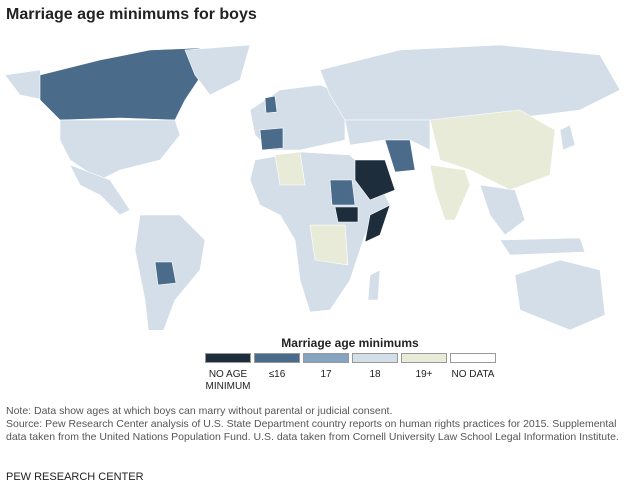 The image size is (631, 493). Describe the element at coordinates (75, 477) in the screenshot. I see `source-org: PEW RESEARCH CENTER` at that location.